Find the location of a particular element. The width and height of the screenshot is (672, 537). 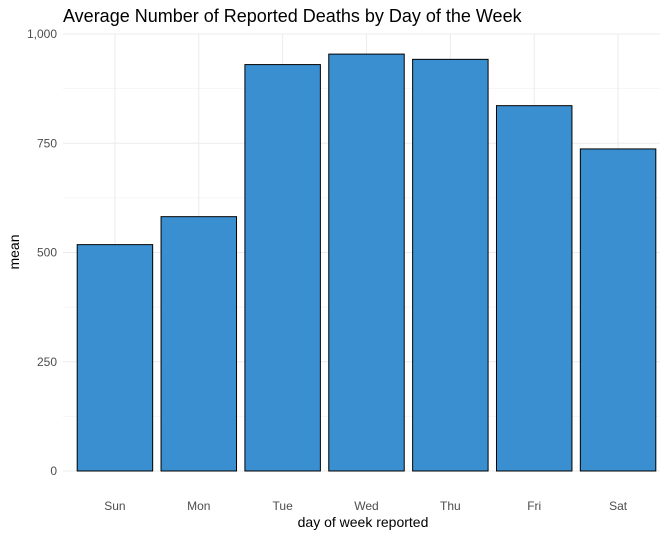

y-tick-label: 250 is located at coordinates (47, 362).